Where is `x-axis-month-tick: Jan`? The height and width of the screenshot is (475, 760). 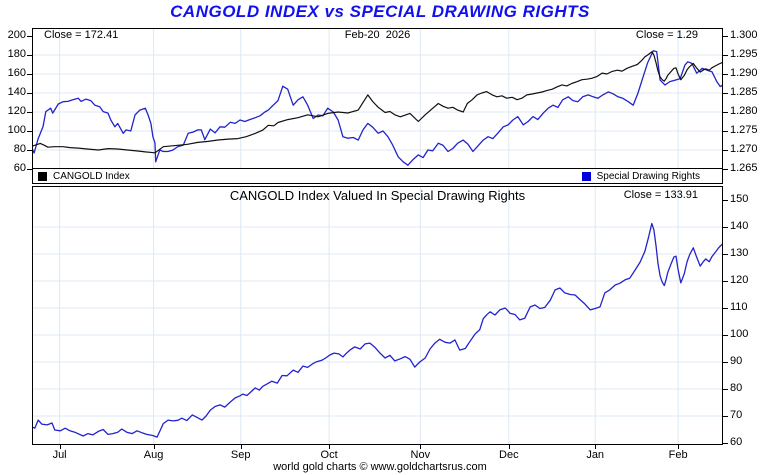 x-axis-month-tick: Jan is located at coordinates (595, 455).